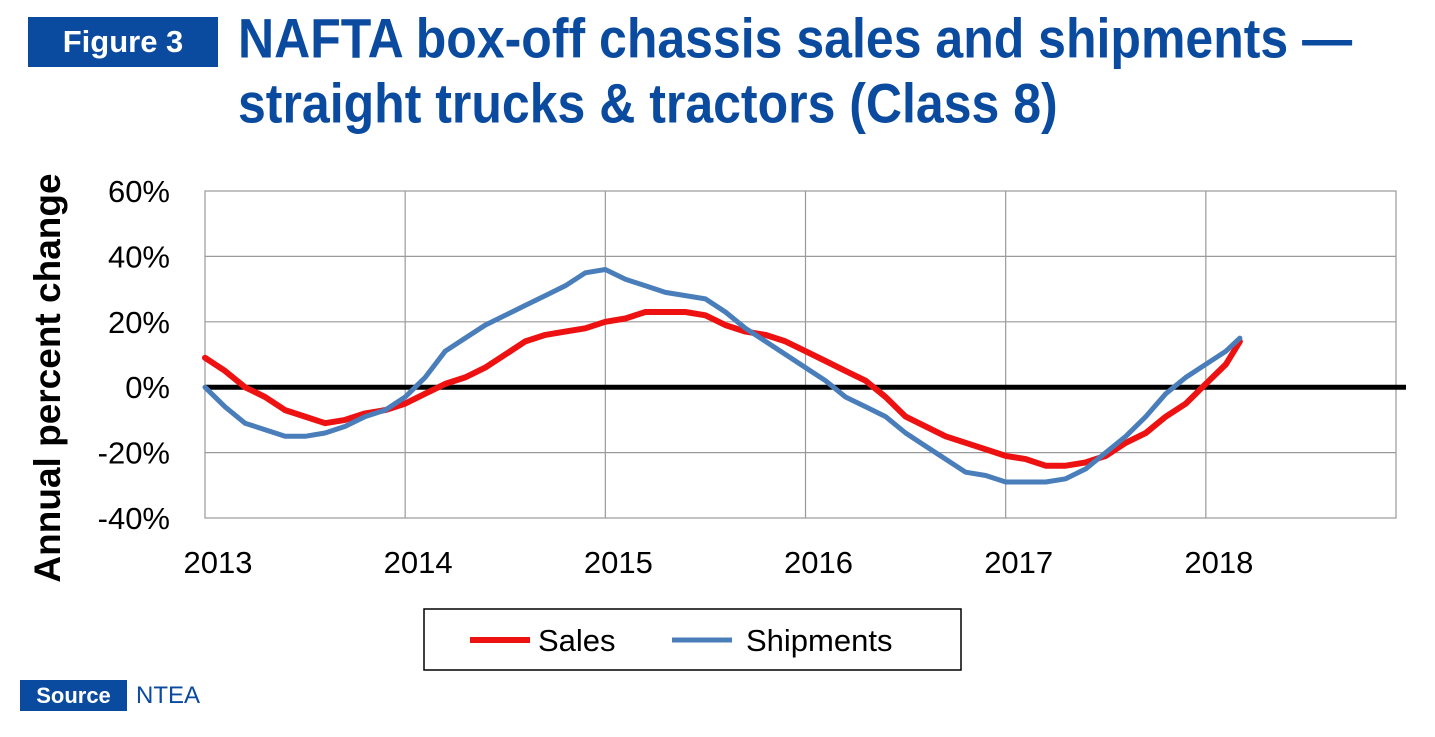 Image resolution: width=1435 pixels, height=737 pixels. I want to click on x-tick-labels: 2013 2014 2015 2016 2017 2018, so click(719, 562).